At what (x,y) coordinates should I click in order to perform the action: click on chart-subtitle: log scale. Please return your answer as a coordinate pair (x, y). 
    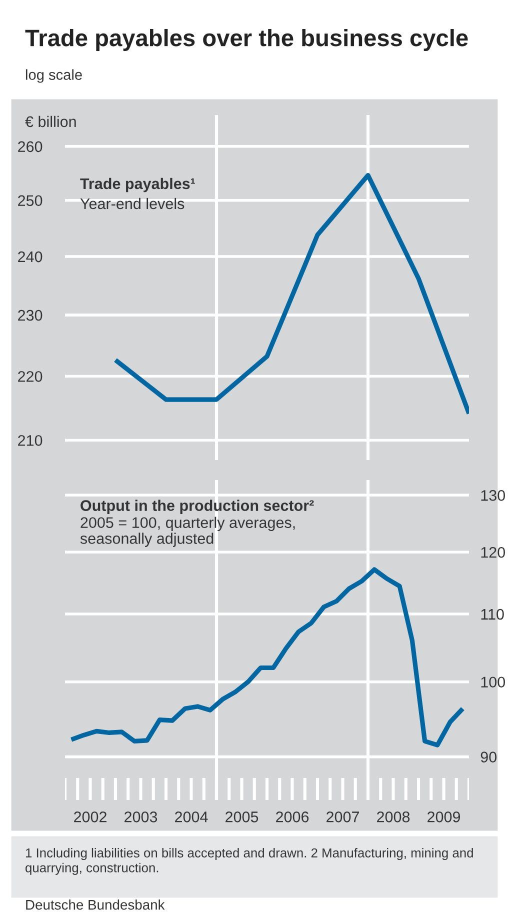
    Looking at the image, I should click on (54, 76).